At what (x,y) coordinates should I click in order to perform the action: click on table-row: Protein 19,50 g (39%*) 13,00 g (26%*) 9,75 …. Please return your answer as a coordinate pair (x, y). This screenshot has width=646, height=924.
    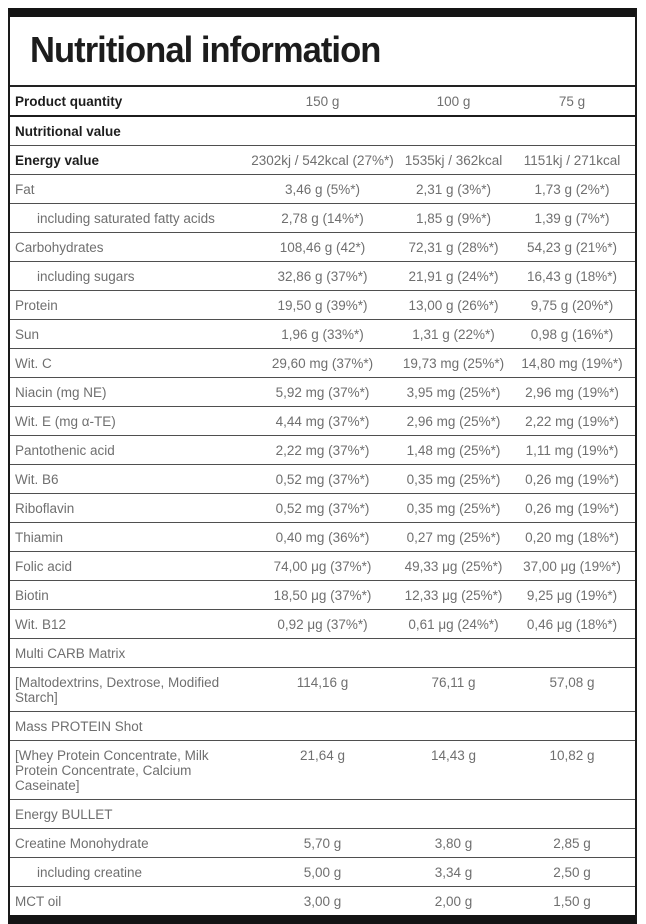
    Looking at the image, I should click on (322, 305).